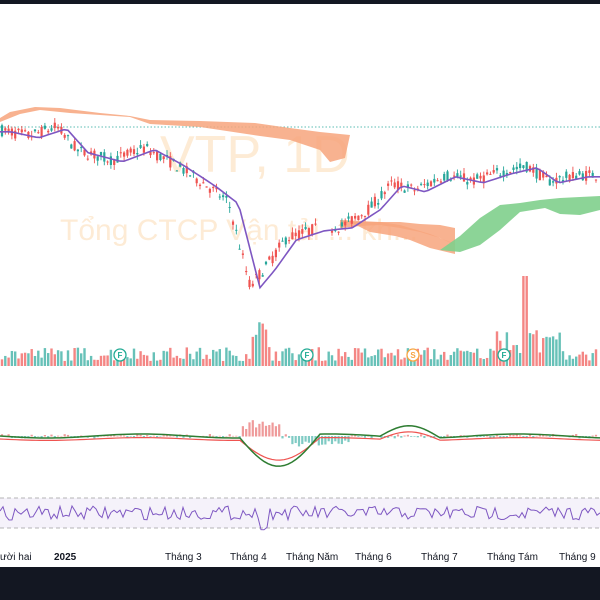  I want to click on x-tick-label: Tháng 6, so click(373, 557).